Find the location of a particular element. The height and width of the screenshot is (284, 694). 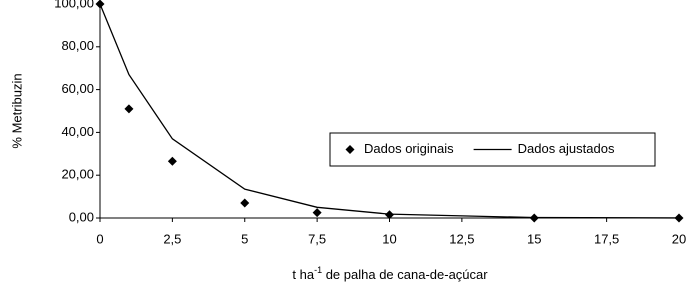

x-label-sup: -1 is located at coordinates (318, 270).